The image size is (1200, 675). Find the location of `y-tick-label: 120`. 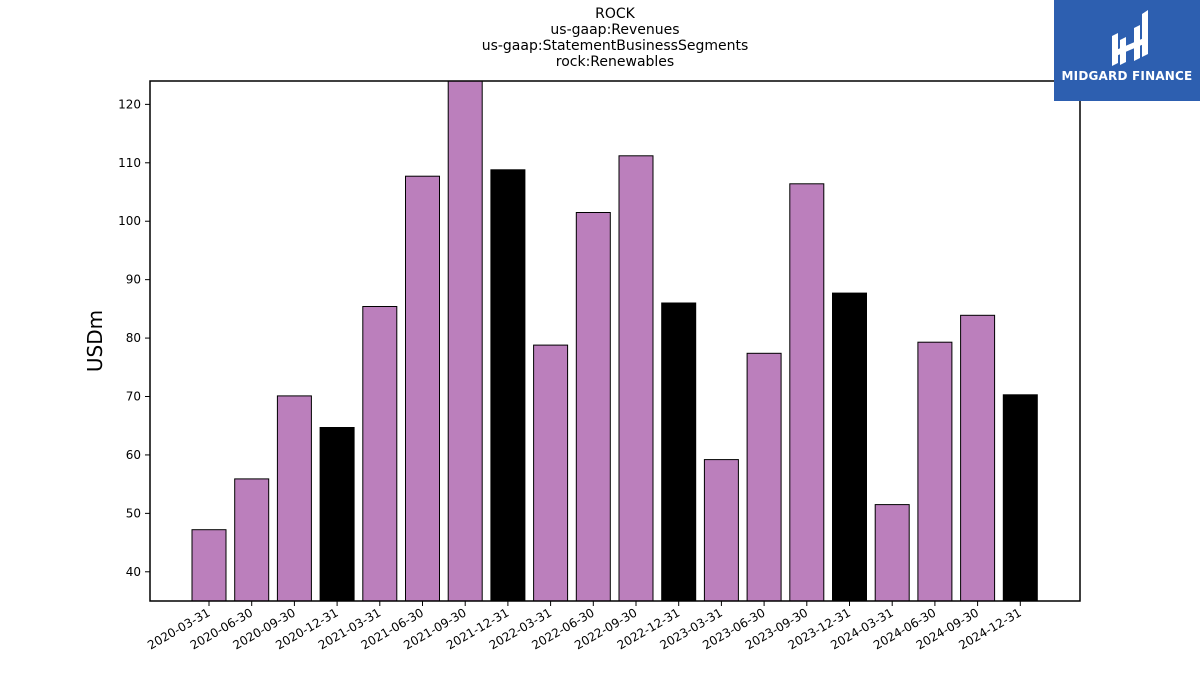

y-tick-label: 120 is located at coordinates (129, 104).